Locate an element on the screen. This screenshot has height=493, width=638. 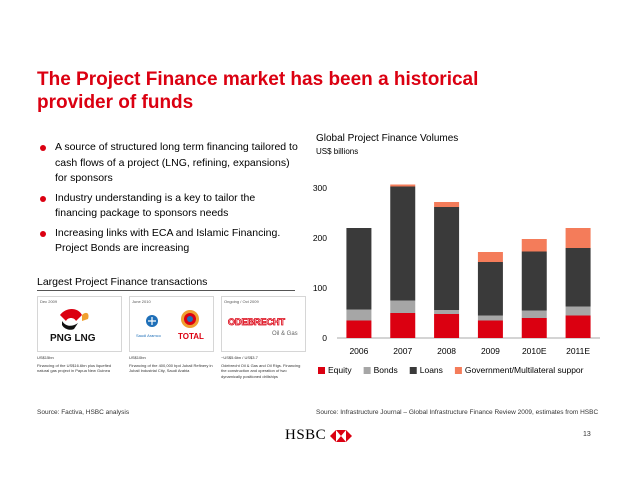
source-left: Source: Factiva, HSBC analysis is located at coordinates (83, 412).